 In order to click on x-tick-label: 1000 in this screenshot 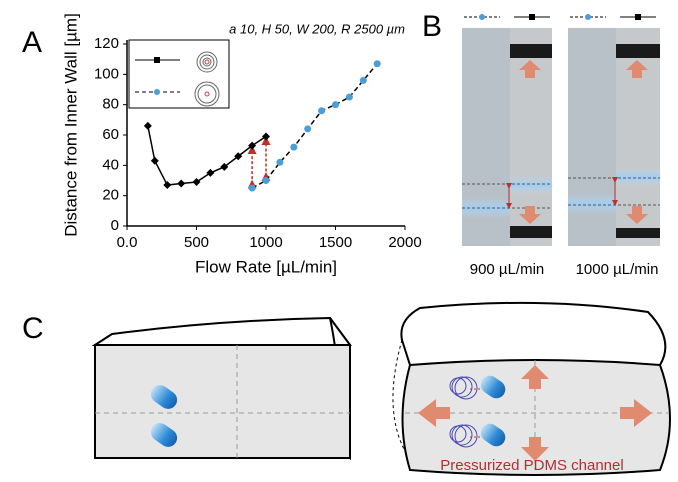, I will do `click(265, 242)`.